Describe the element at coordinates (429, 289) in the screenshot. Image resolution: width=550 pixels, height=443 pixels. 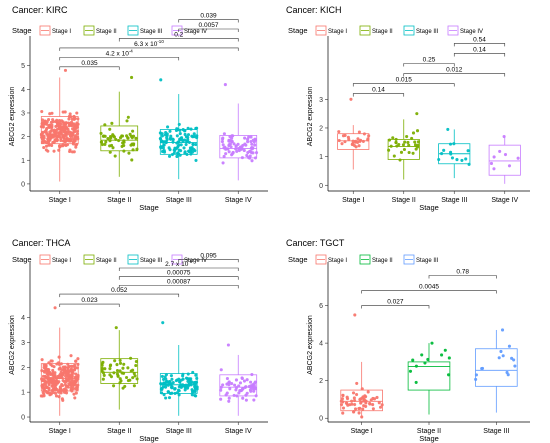
I see `comparison-bracket: 0.0045` at that location.